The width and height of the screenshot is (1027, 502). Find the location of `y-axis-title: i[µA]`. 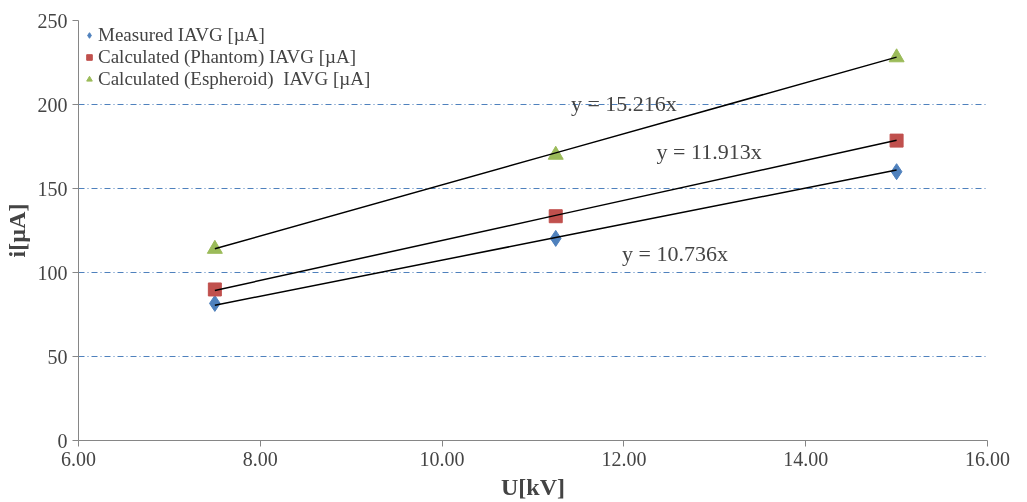

y-axis-title: i[µA] is located at coordinates (16, 230).